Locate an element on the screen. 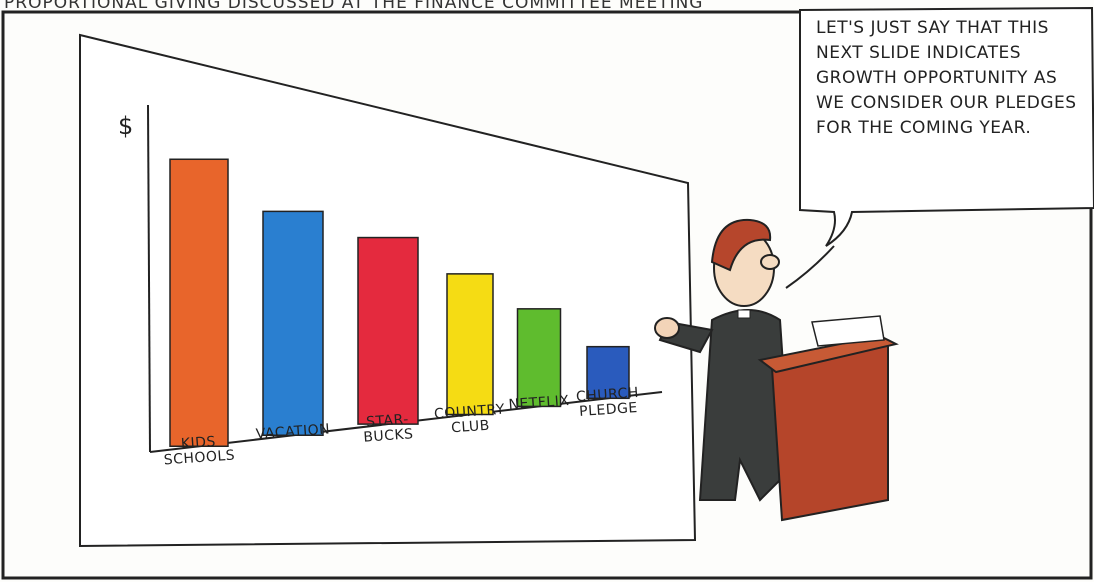 This screenshot has width=1094, height=582. podium is located at coordinates (828, 418).